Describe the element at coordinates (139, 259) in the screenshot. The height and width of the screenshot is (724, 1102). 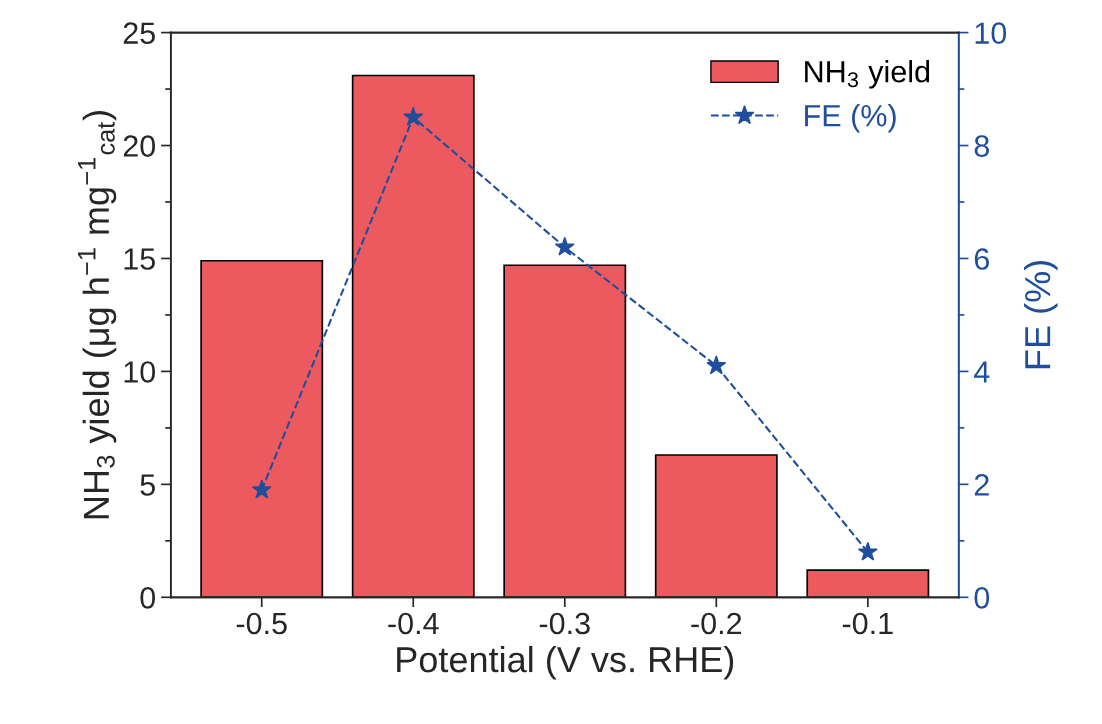
I see `y-tick-label: 15` at that location.